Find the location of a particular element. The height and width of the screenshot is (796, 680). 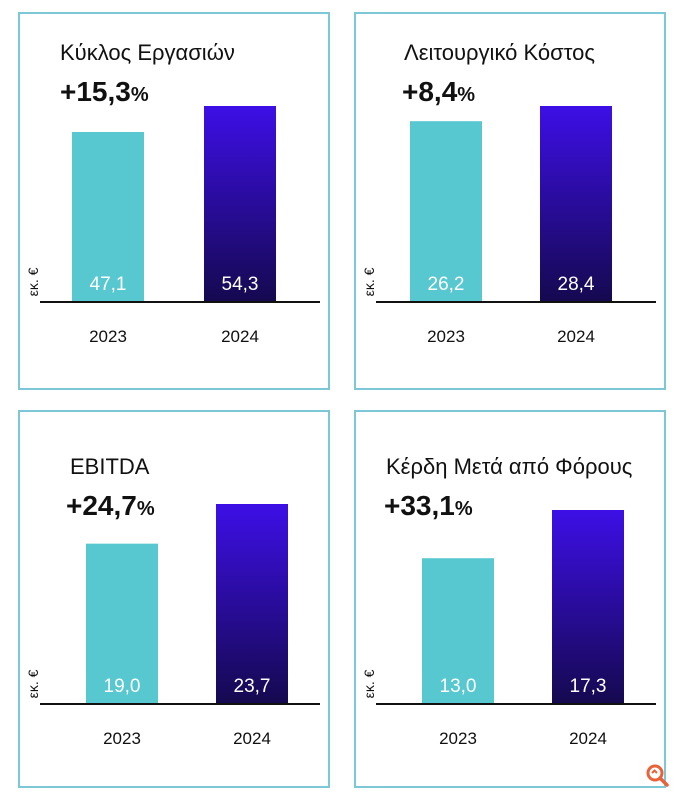

bar-value-label: 19,0 is located at coordinates (122, 686).